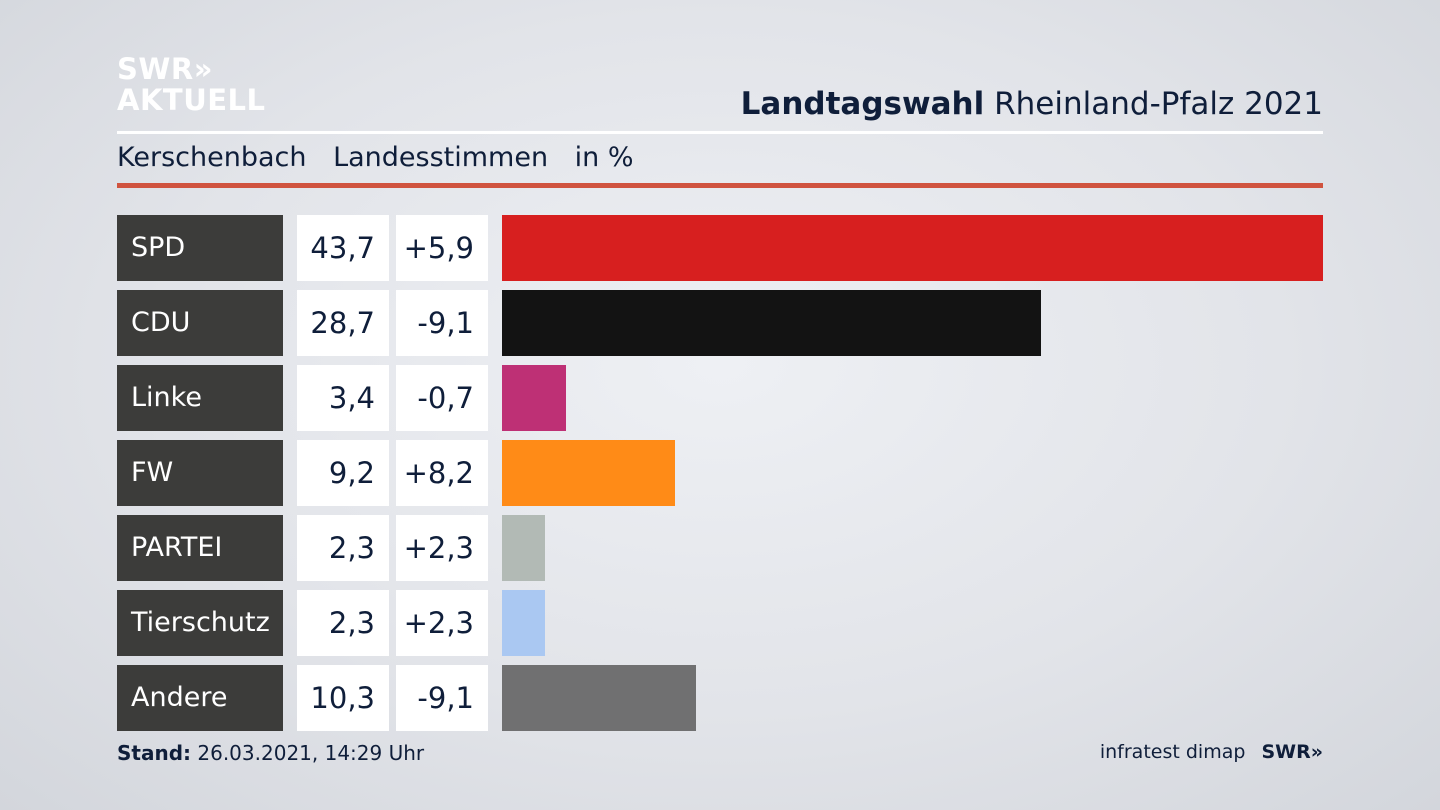 This screenshot has height=810, width=1440. What do you see at coordinates (720, 473) in the screenshot?
I see `table-row: FW 9,2 +8,2` at bounding box center [720, 473].